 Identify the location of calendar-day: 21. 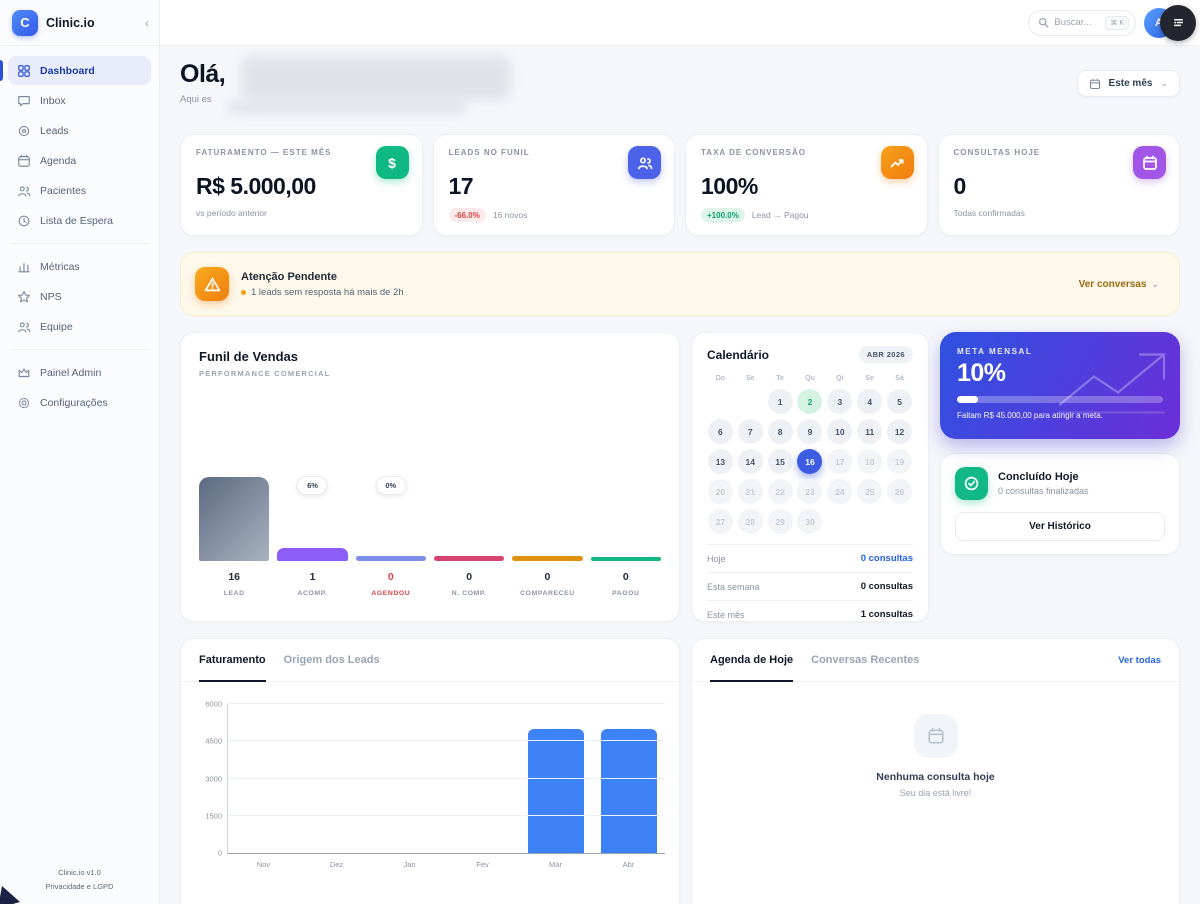
(750, 491).